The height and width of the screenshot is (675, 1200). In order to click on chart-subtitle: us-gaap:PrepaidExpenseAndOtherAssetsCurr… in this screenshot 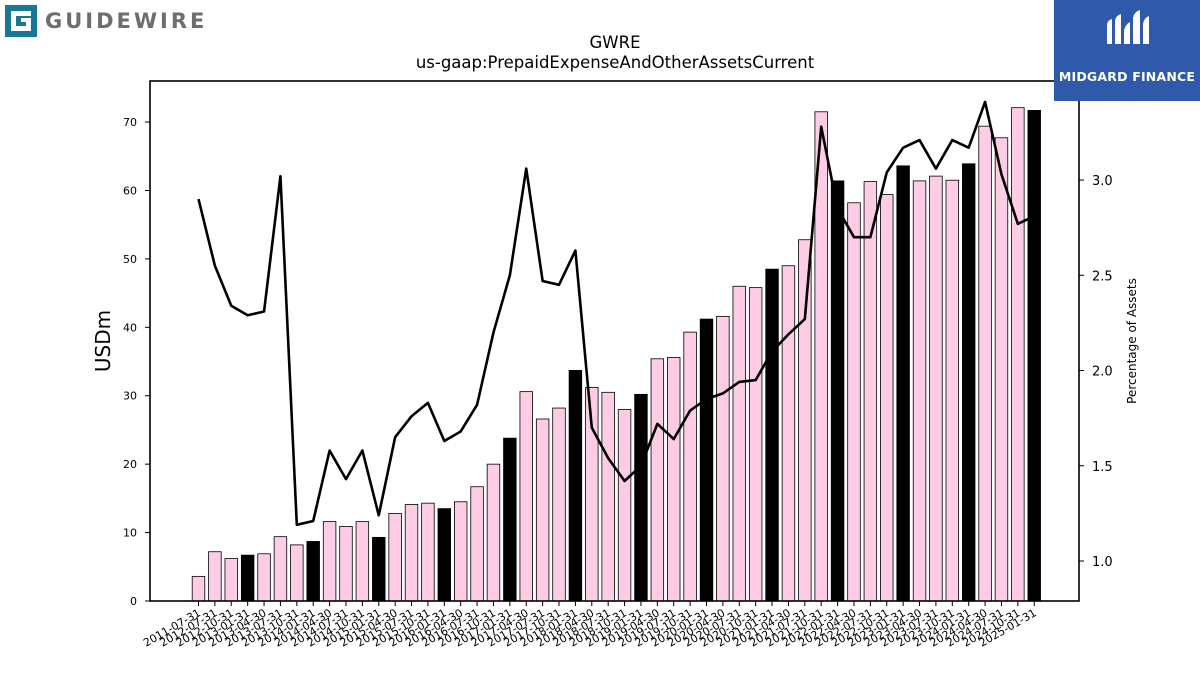, I will do `click(615, 62)`.